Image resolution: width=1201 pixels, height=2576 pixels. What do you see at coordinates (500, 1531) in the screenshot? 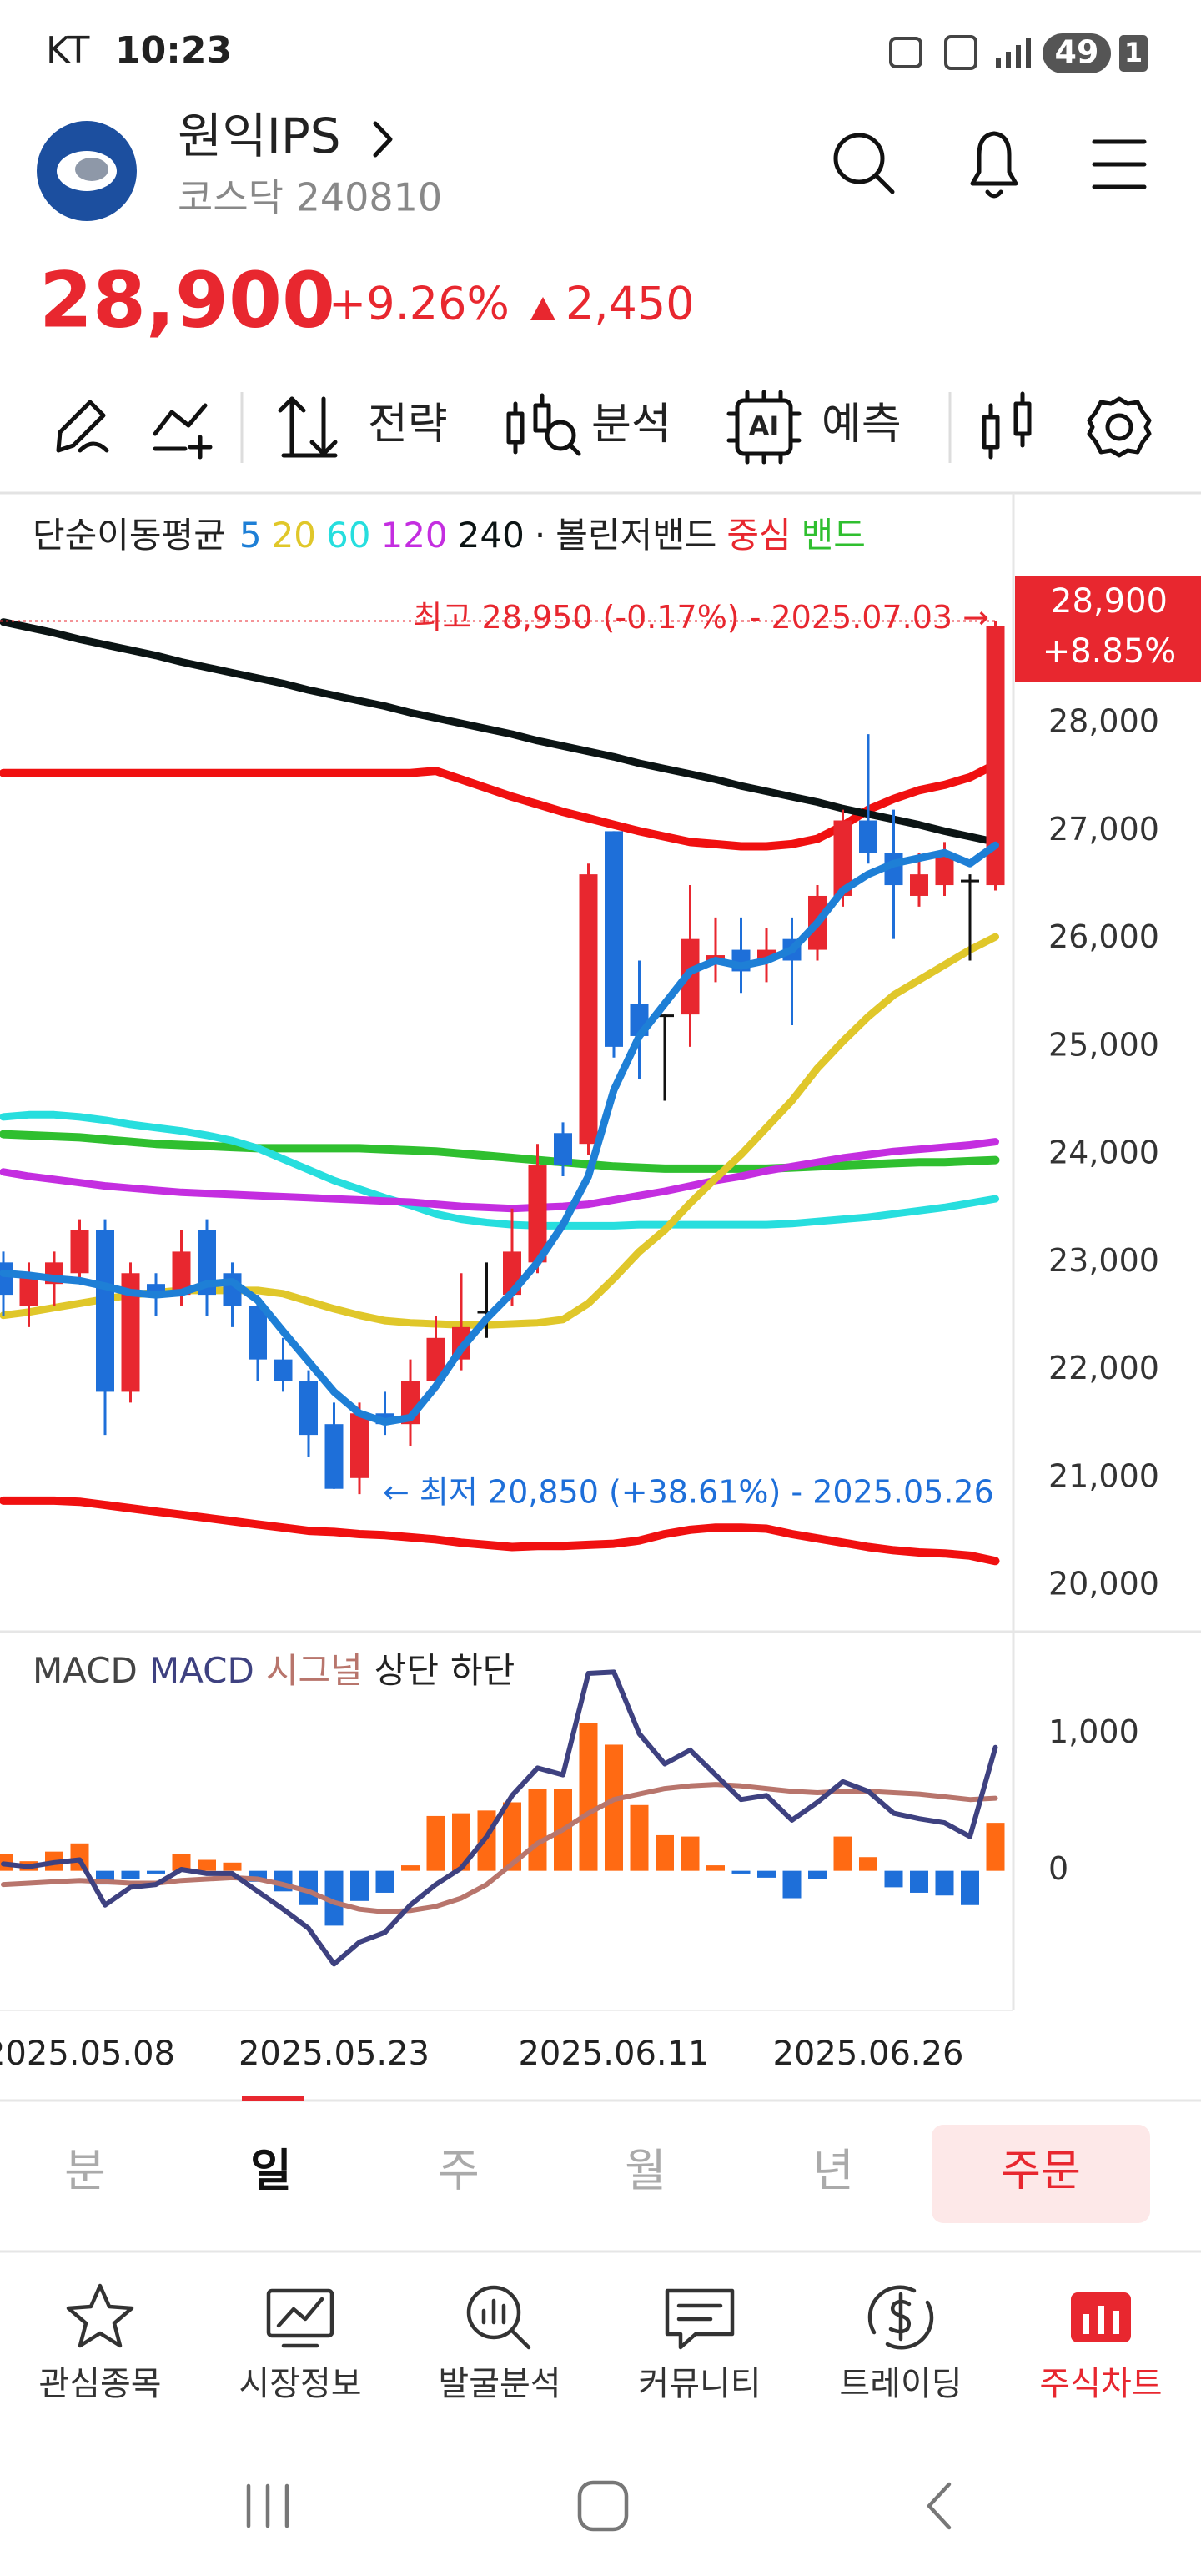
I see `bollinger-lower` at bounding box center [500, 1531].